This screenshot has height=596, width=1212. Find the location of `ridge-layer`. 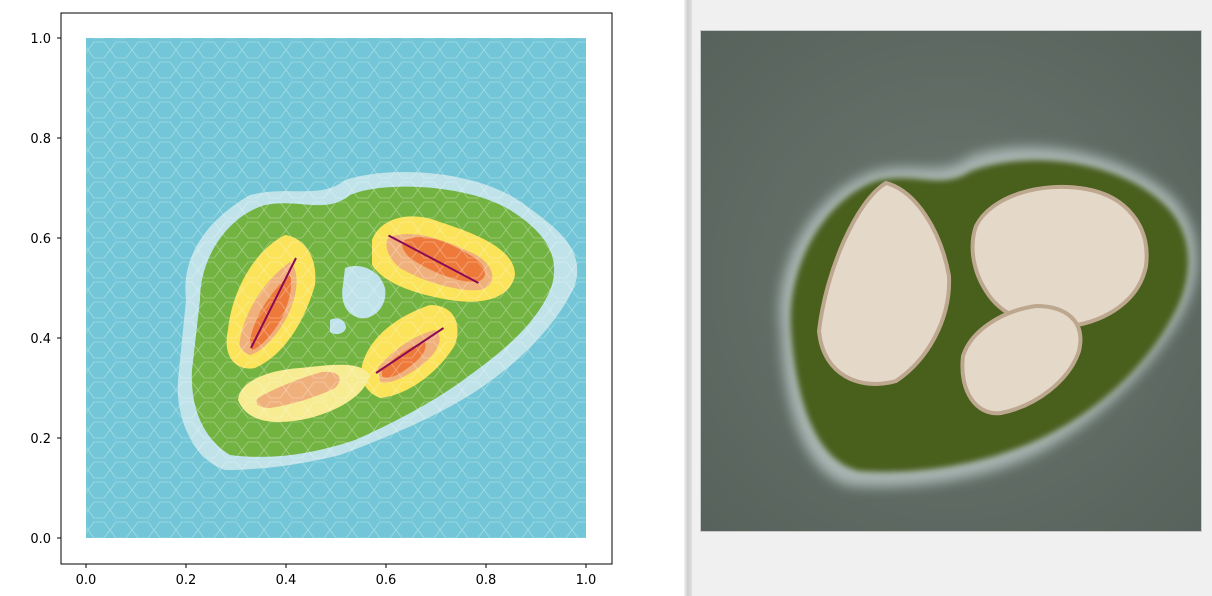

ridge-layer is located at coordinates (364, 304).